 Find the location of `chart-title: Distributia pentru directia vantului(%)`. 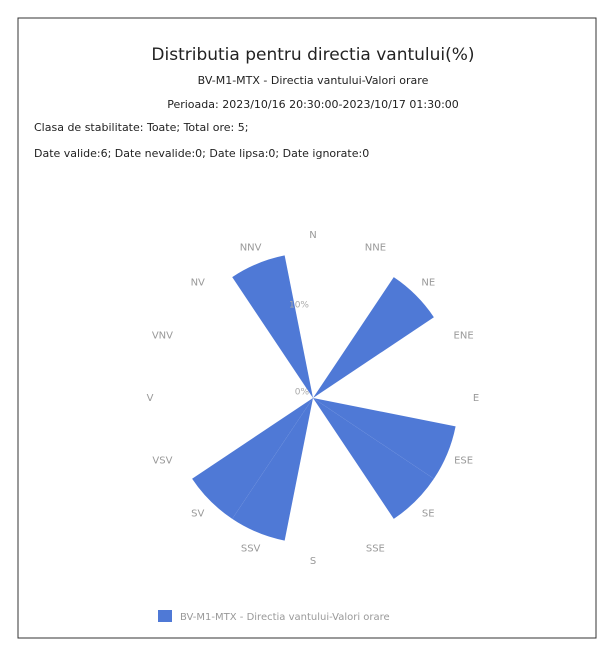

chart-title: Distributia pentru directia vantului(%) is located at coordinates (312, 55).